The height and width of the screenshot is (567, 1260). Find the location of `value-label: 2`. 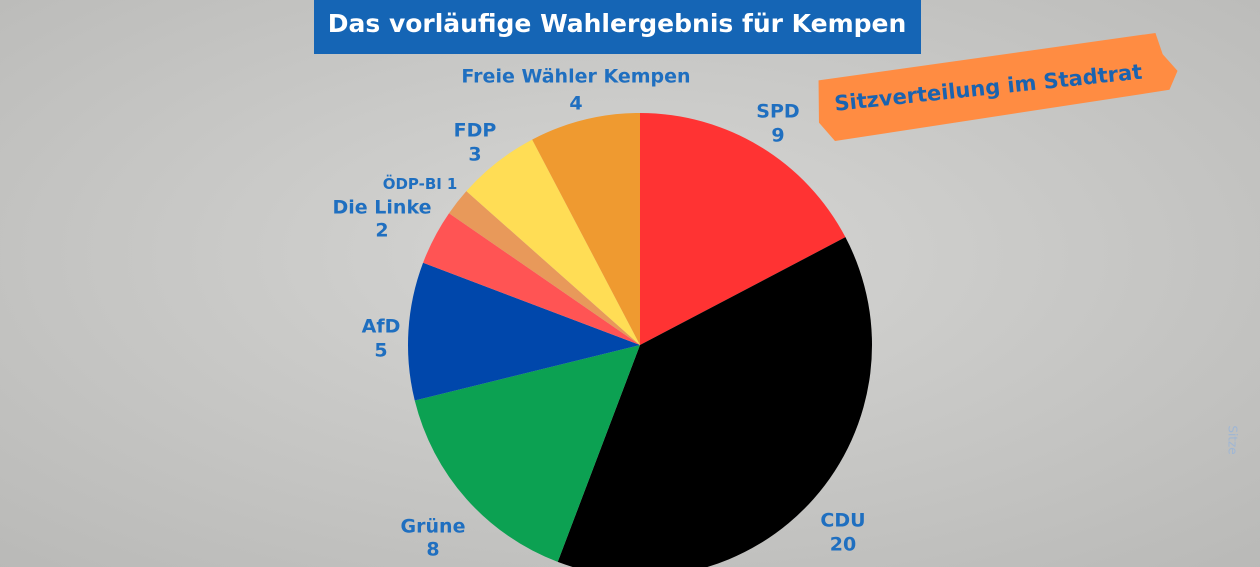

value-label: 2 is located at coordinates (381, 231).